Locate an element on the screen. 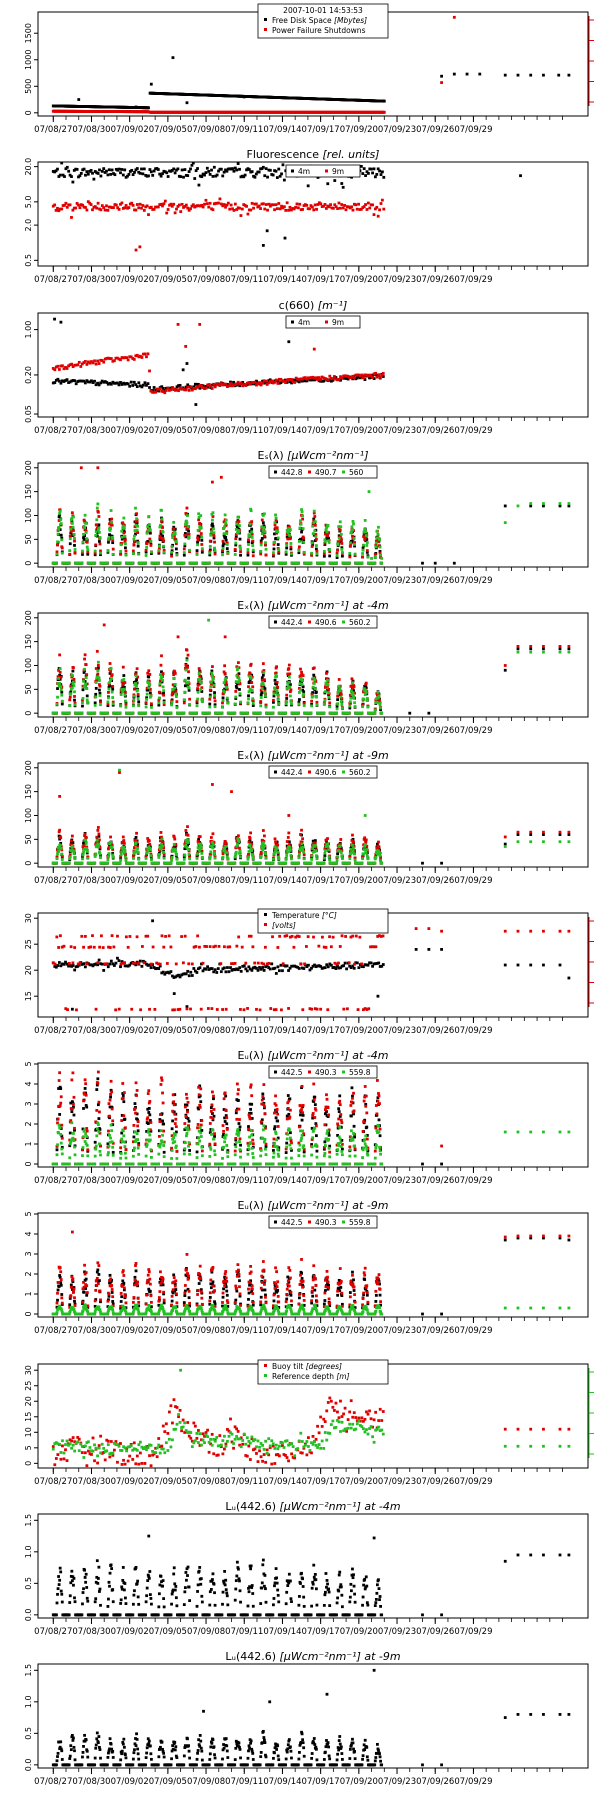 This screenshot has height=1800, width=600. data-points is located at coordinates (311, 666).